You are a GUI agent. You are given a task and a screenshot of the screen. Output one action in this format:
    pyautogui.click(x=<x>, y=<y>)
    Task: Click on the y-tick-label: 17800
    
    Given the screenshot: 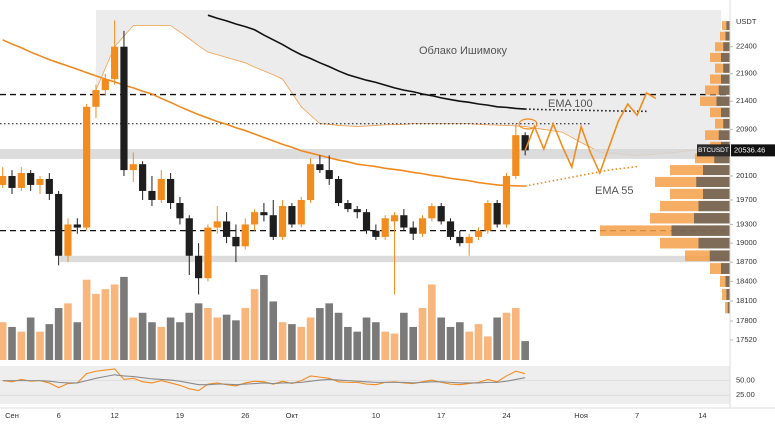 What is the action you would take?
    pyautogui.click(x=746, y=320)
    